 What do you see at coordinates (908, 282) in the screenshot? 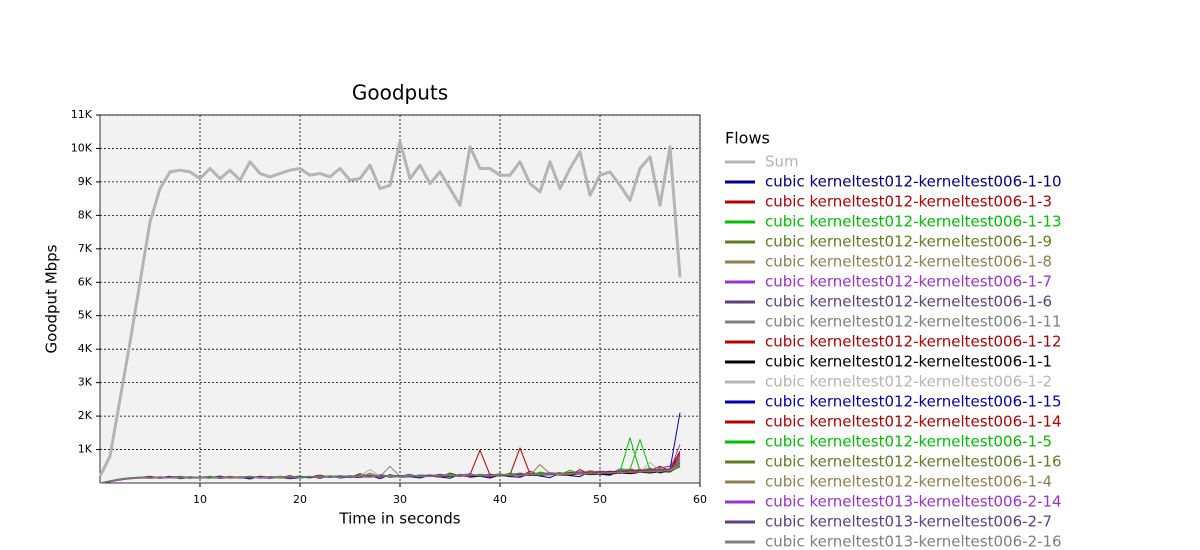
I see `legend-label: cubic kerneltest012-kerneltest006-1-7` at bounding box center [908, 282].